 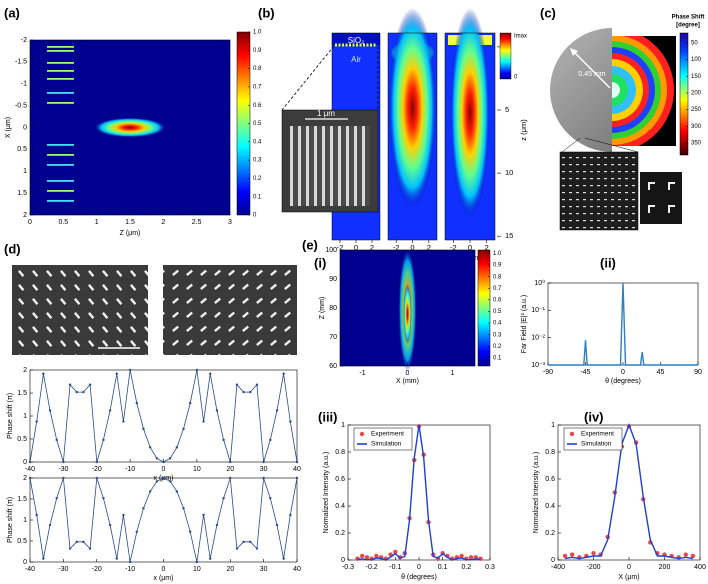 What do you see at coordinates (362, 434) in the screenshot?
I see `legend-marker` at bounding box center [362, 434].